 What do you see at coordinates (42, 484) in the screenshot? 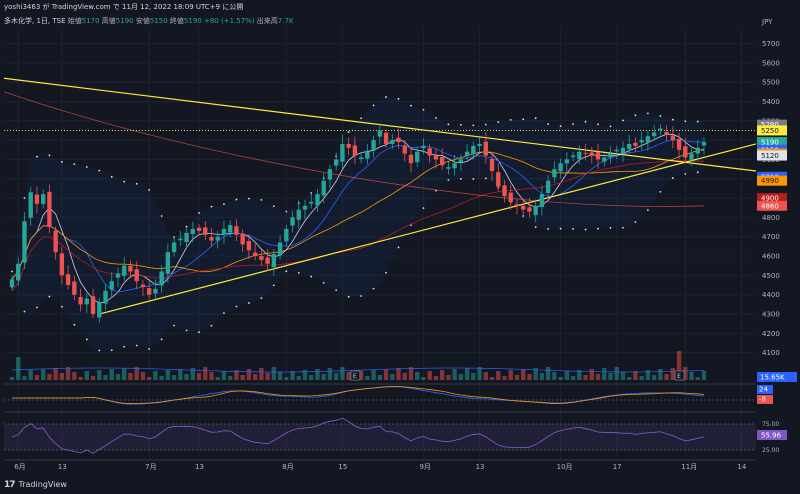
I see `footer-brand: TradingView` at bounding box center [42, 484].